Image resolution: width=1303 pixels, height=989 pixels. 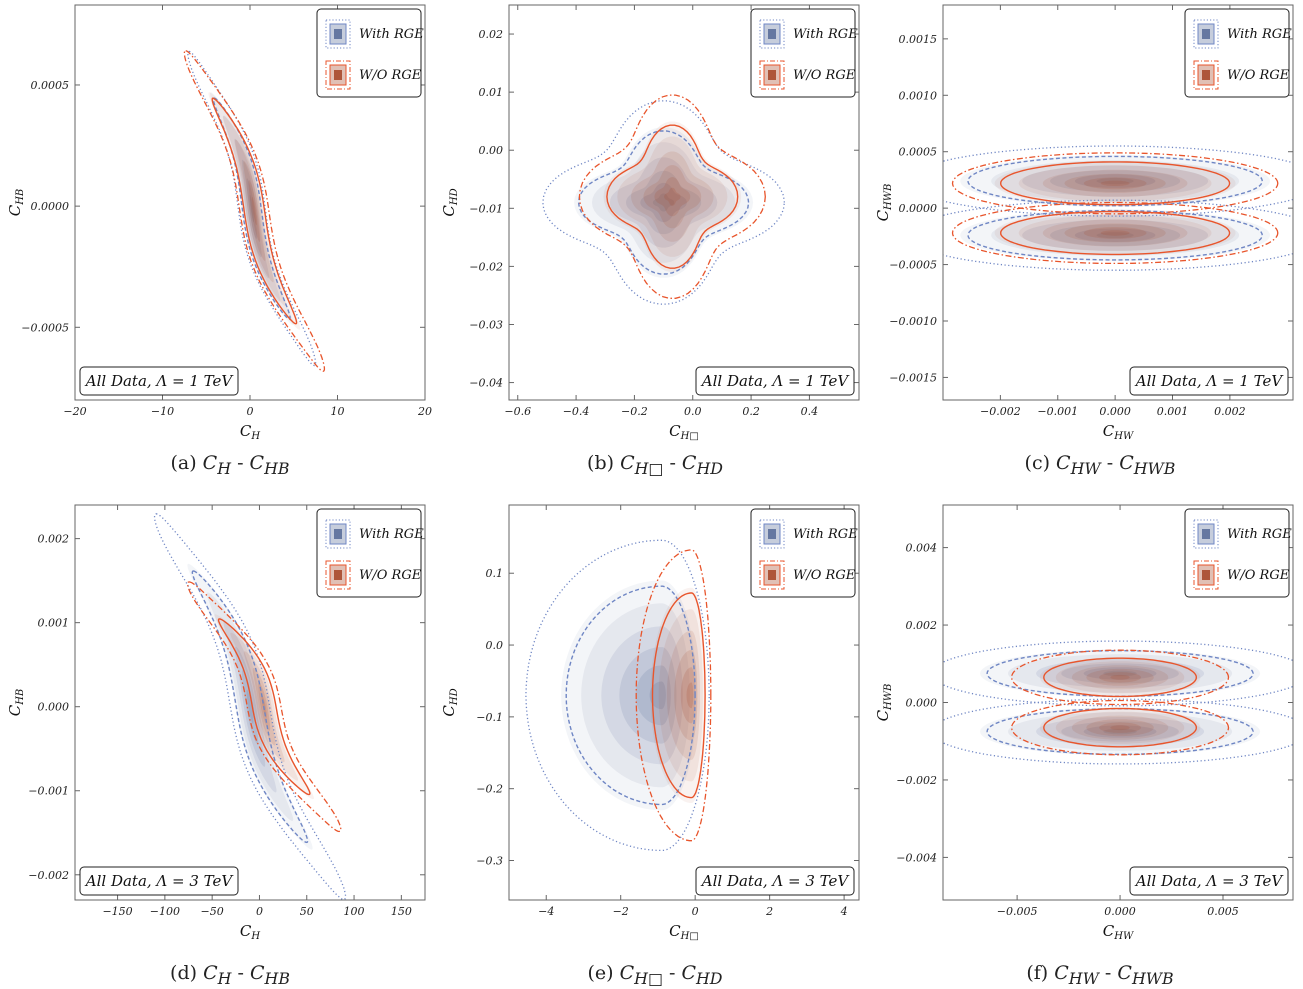 What do you see at coordinates (1100, 975) in the screenshot?
I see `caption-f: (f) CHW - CHWB` at bounding box center [1100, 975].